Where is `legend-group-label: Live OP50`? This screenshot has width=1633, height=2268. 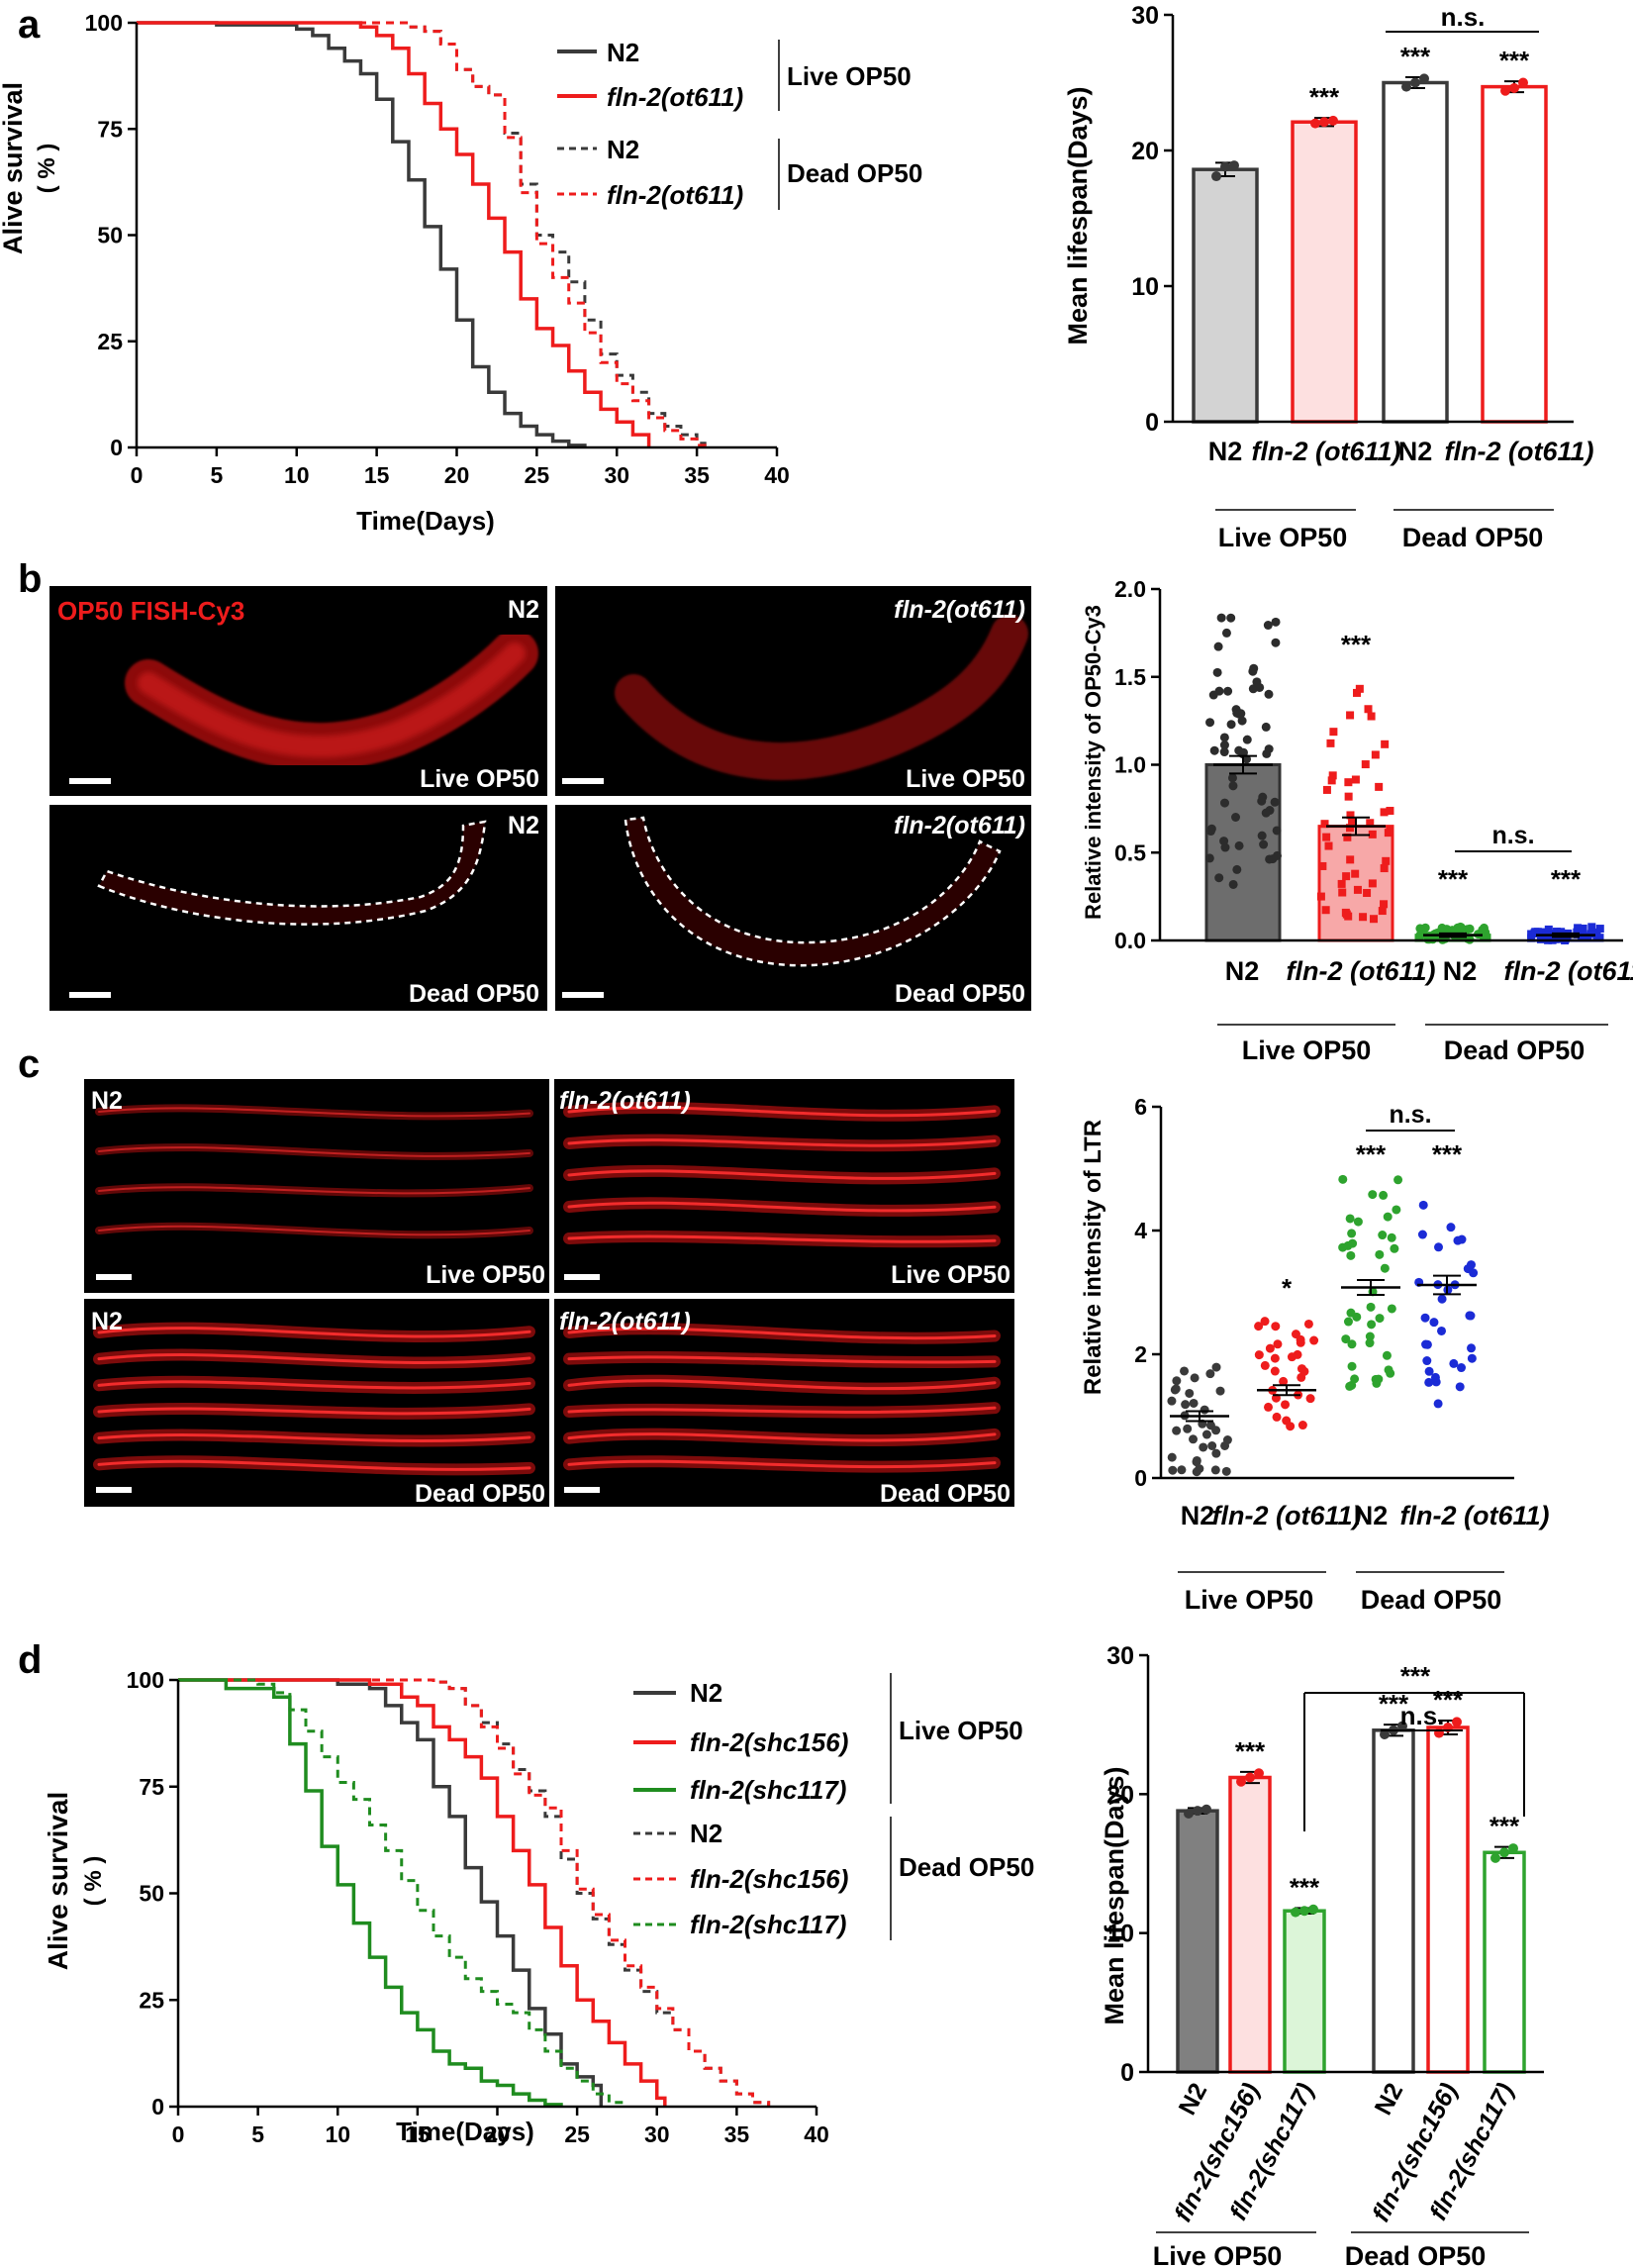 legend-group-label: Live OP50 is located at coordinates (961, 1730).